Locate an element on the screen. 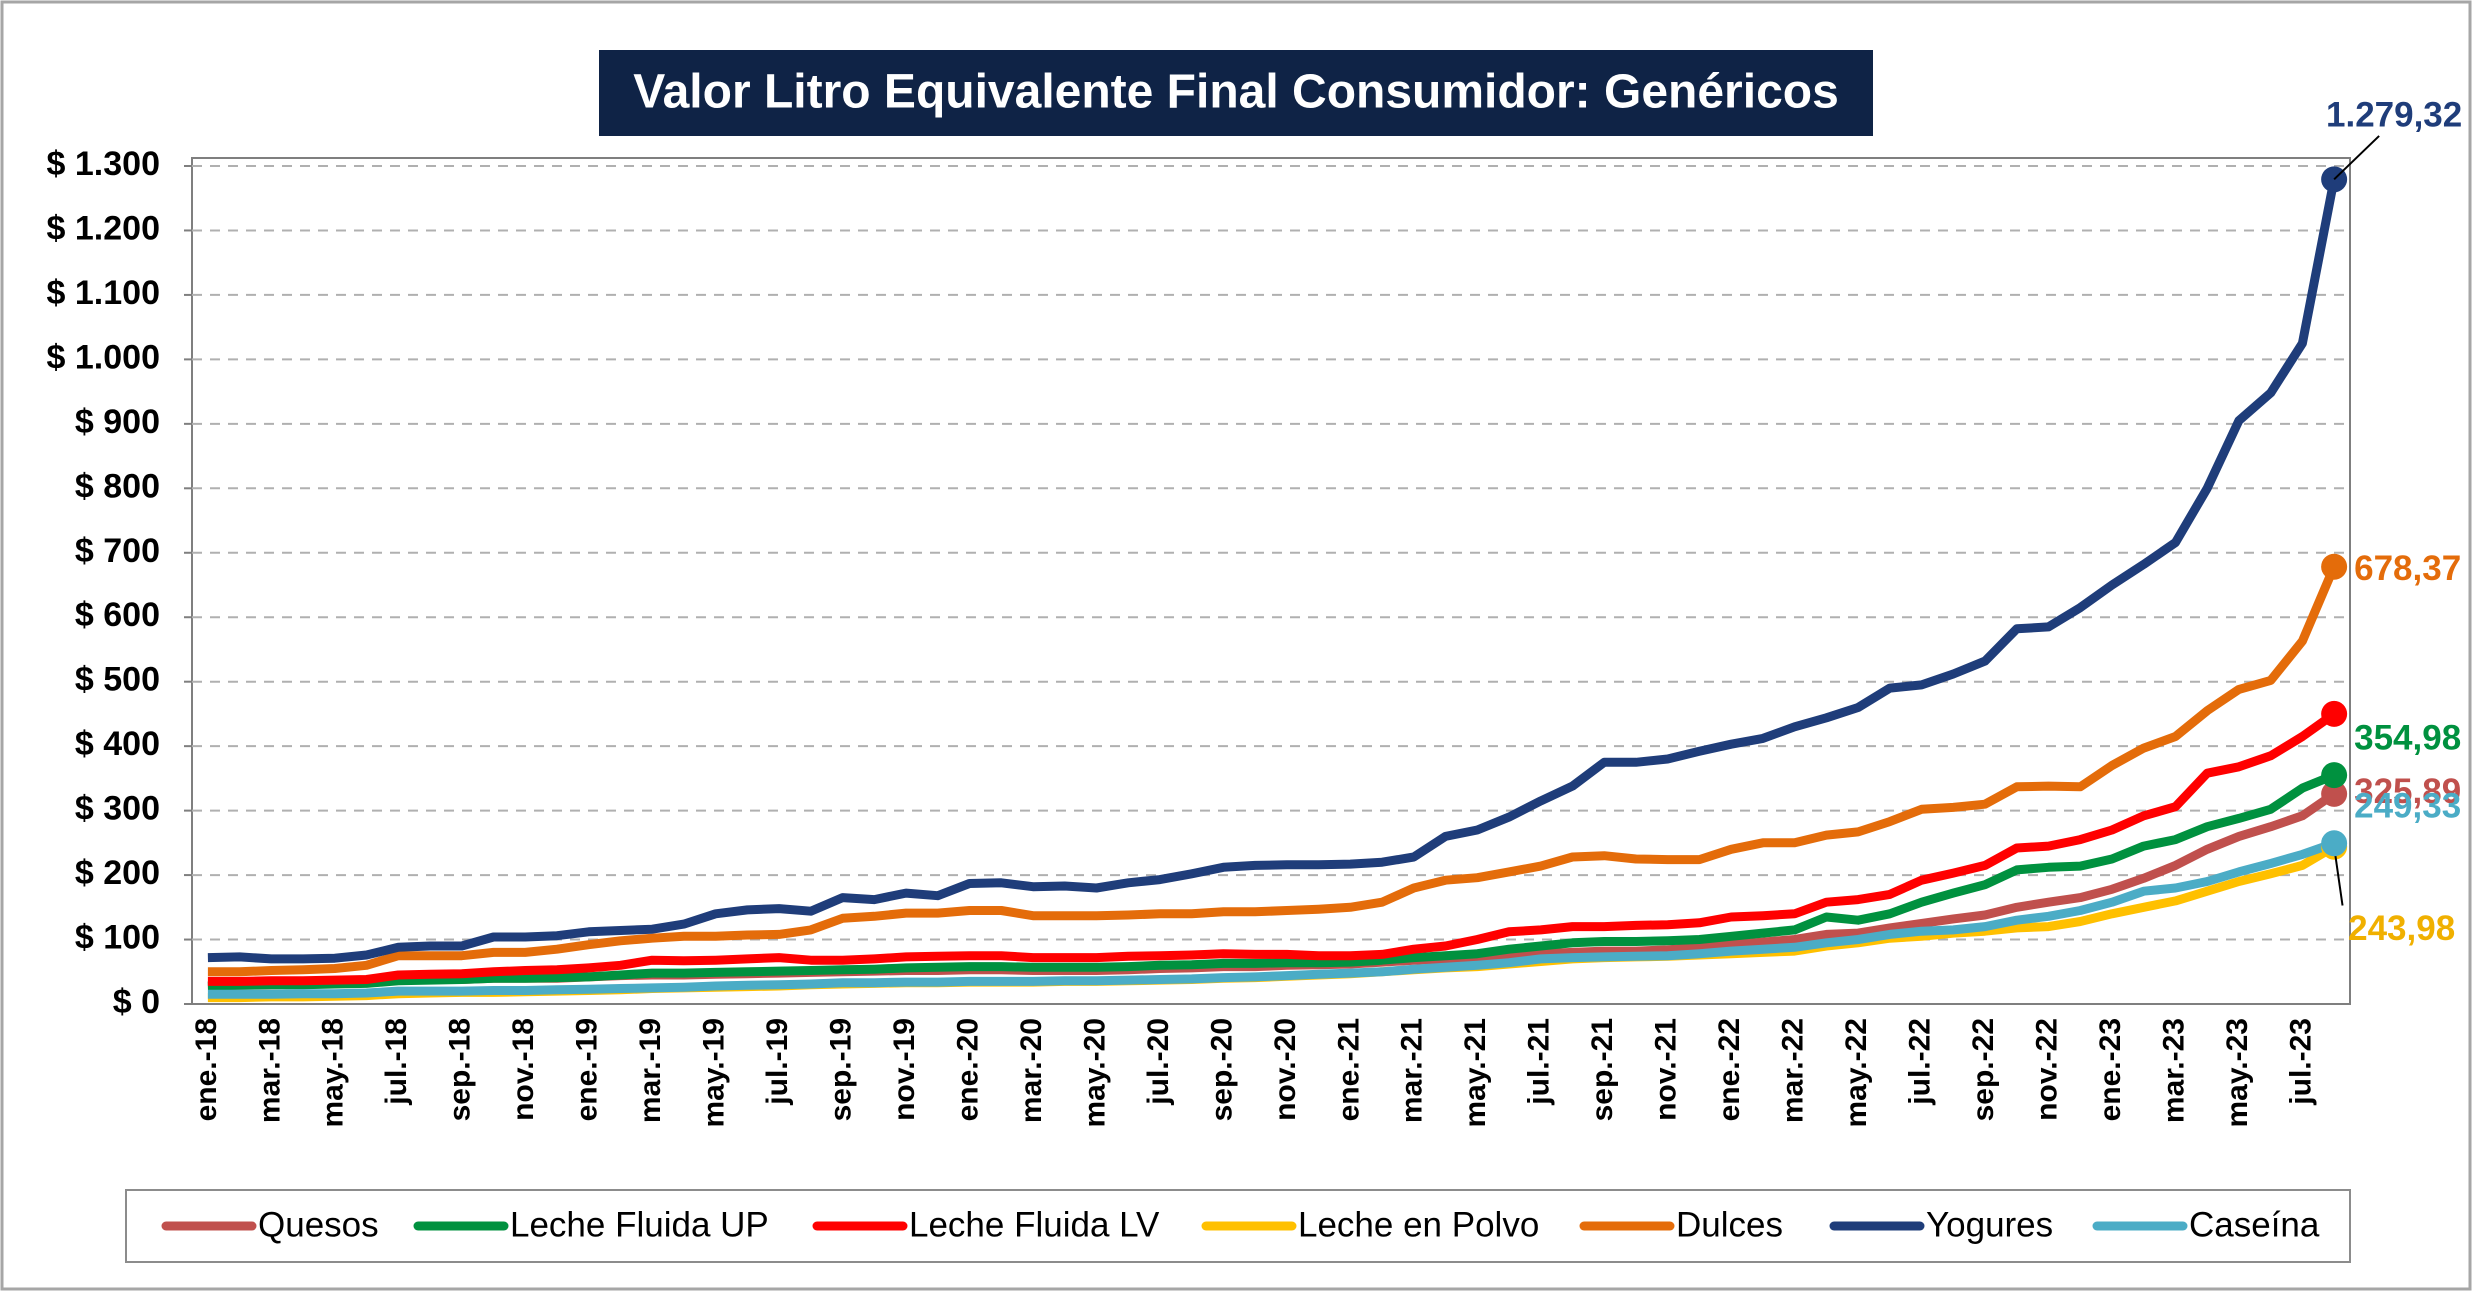 The image size is (2472, 1291). y-tick-label: $ 400 is located at coordinates (117, 744).